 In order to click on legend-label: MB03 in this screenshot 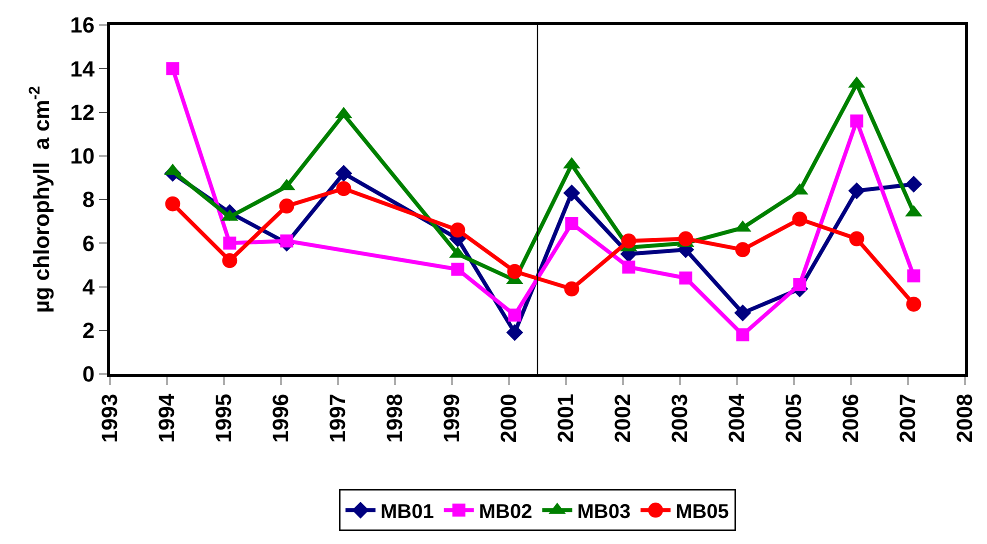, I will do `click(604, 511)`.